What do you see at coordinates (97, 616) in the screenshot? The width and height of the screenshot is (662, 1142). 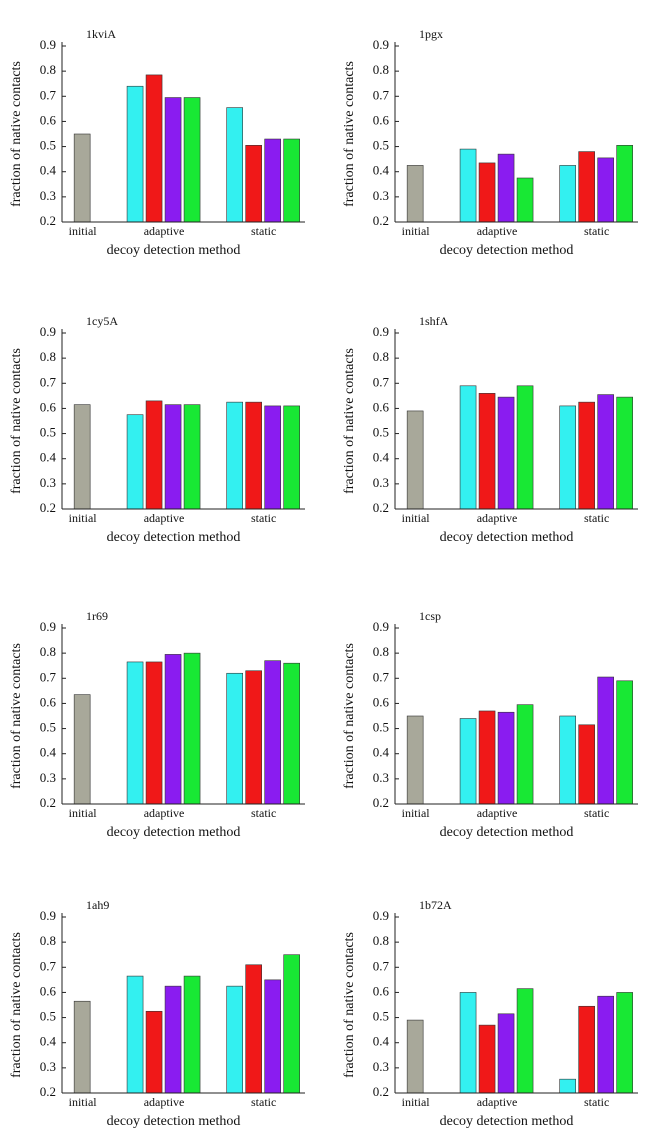 I see `panel-title: 1r69` at bounding box center [97, 616].